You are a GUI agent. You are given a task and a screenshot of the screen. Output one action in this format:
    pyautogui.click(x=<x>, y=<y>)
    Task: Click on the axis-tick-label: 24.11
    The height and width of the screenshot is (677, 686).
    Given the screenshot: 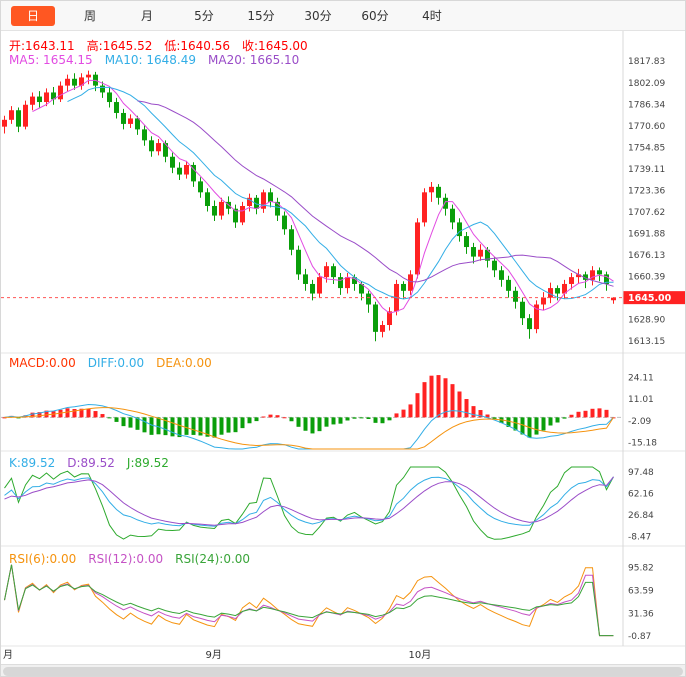 What is the action you would take?
    pyautogui.click(x=641, y=379)
    